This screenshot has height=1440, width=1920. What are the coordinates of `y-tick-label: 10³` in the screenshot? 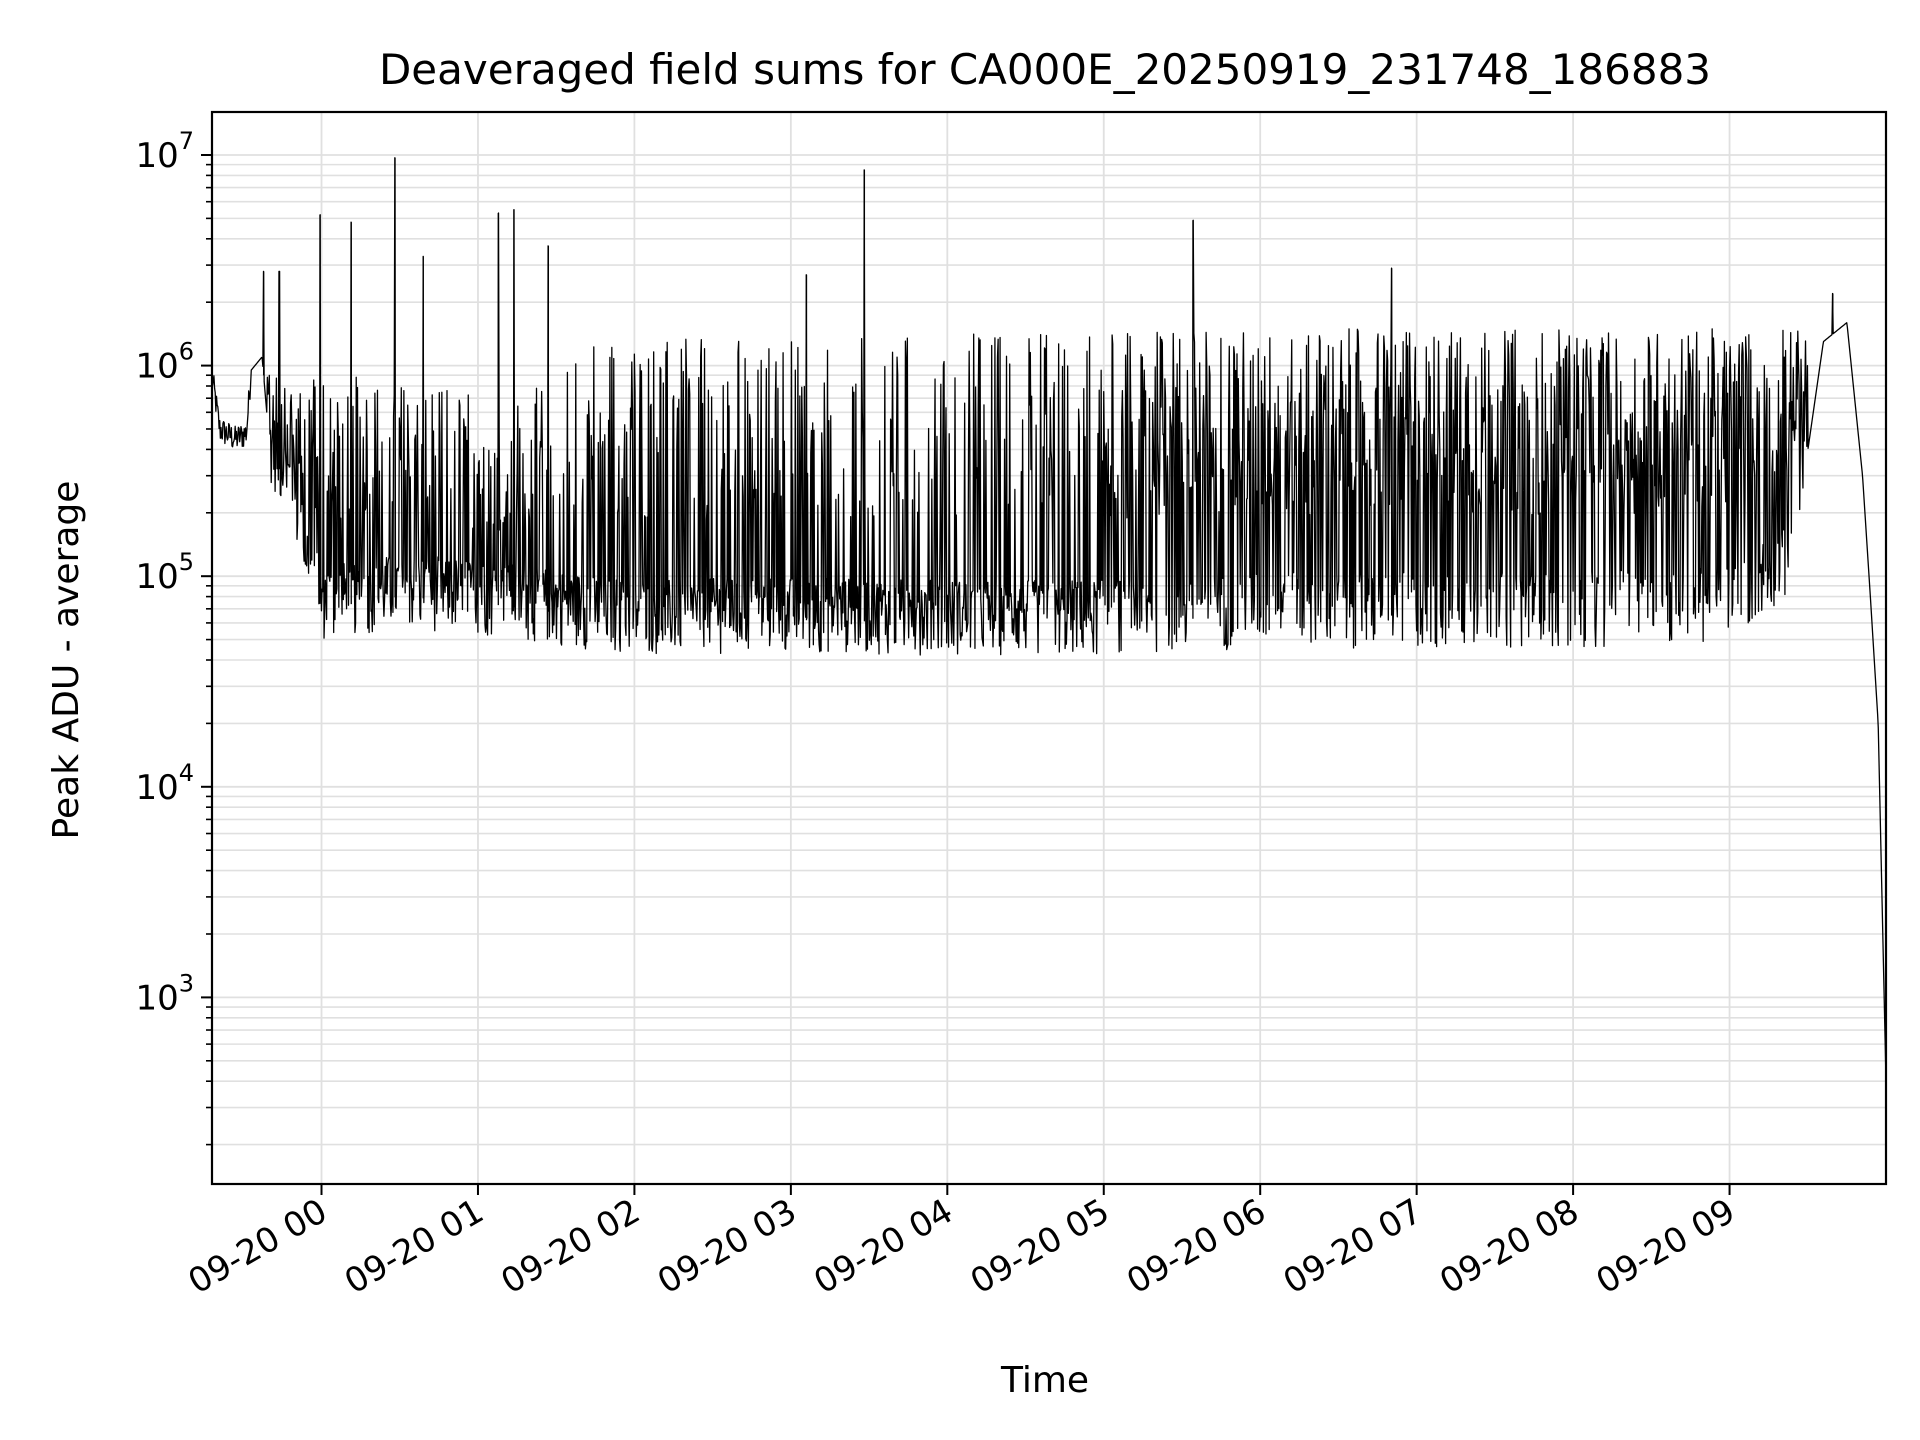 It's located at (164, 993).